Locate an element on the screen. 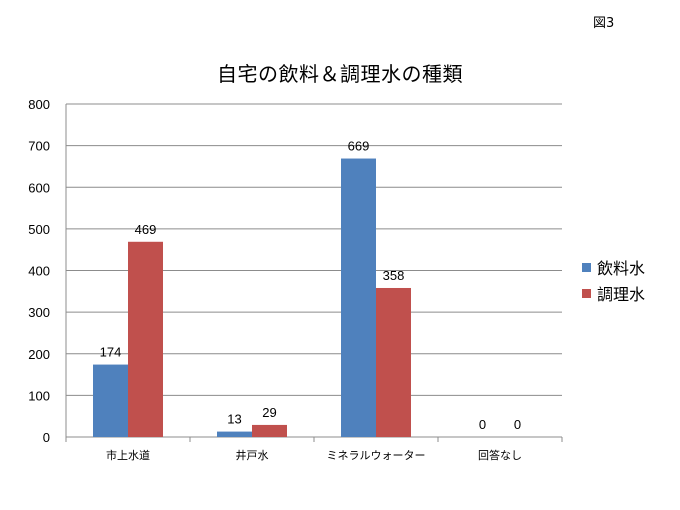  y-tick-label: 500 is located at coordinates (39, 229).